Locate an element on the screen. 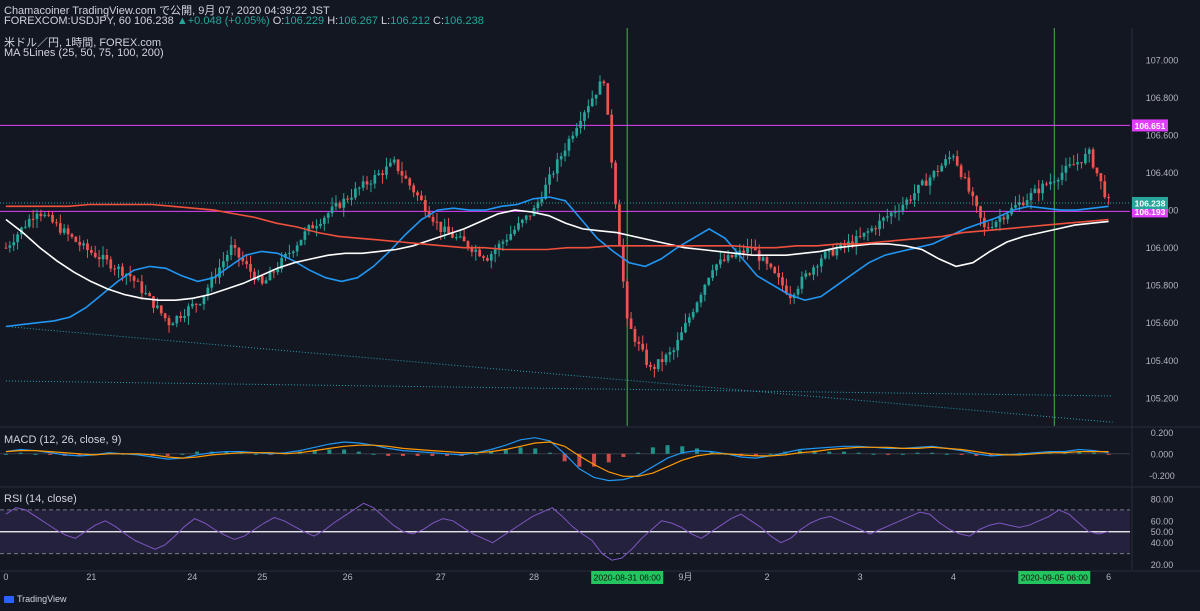 The height and width of the screenshot is (611, 1200). level-tag-label: 106.651 is located at coordinates (1150, 126).